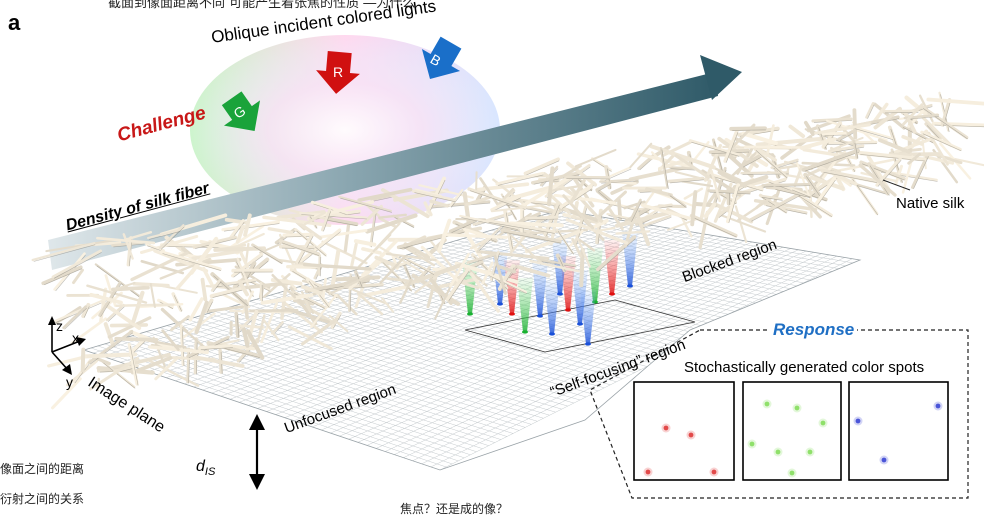 Image resolution: width=984 pixels, height=517 pixels. What do you see at coordinates (684, 431) in the screenshot?
I see `red-spots-panel` at bounding box center [684, 431].